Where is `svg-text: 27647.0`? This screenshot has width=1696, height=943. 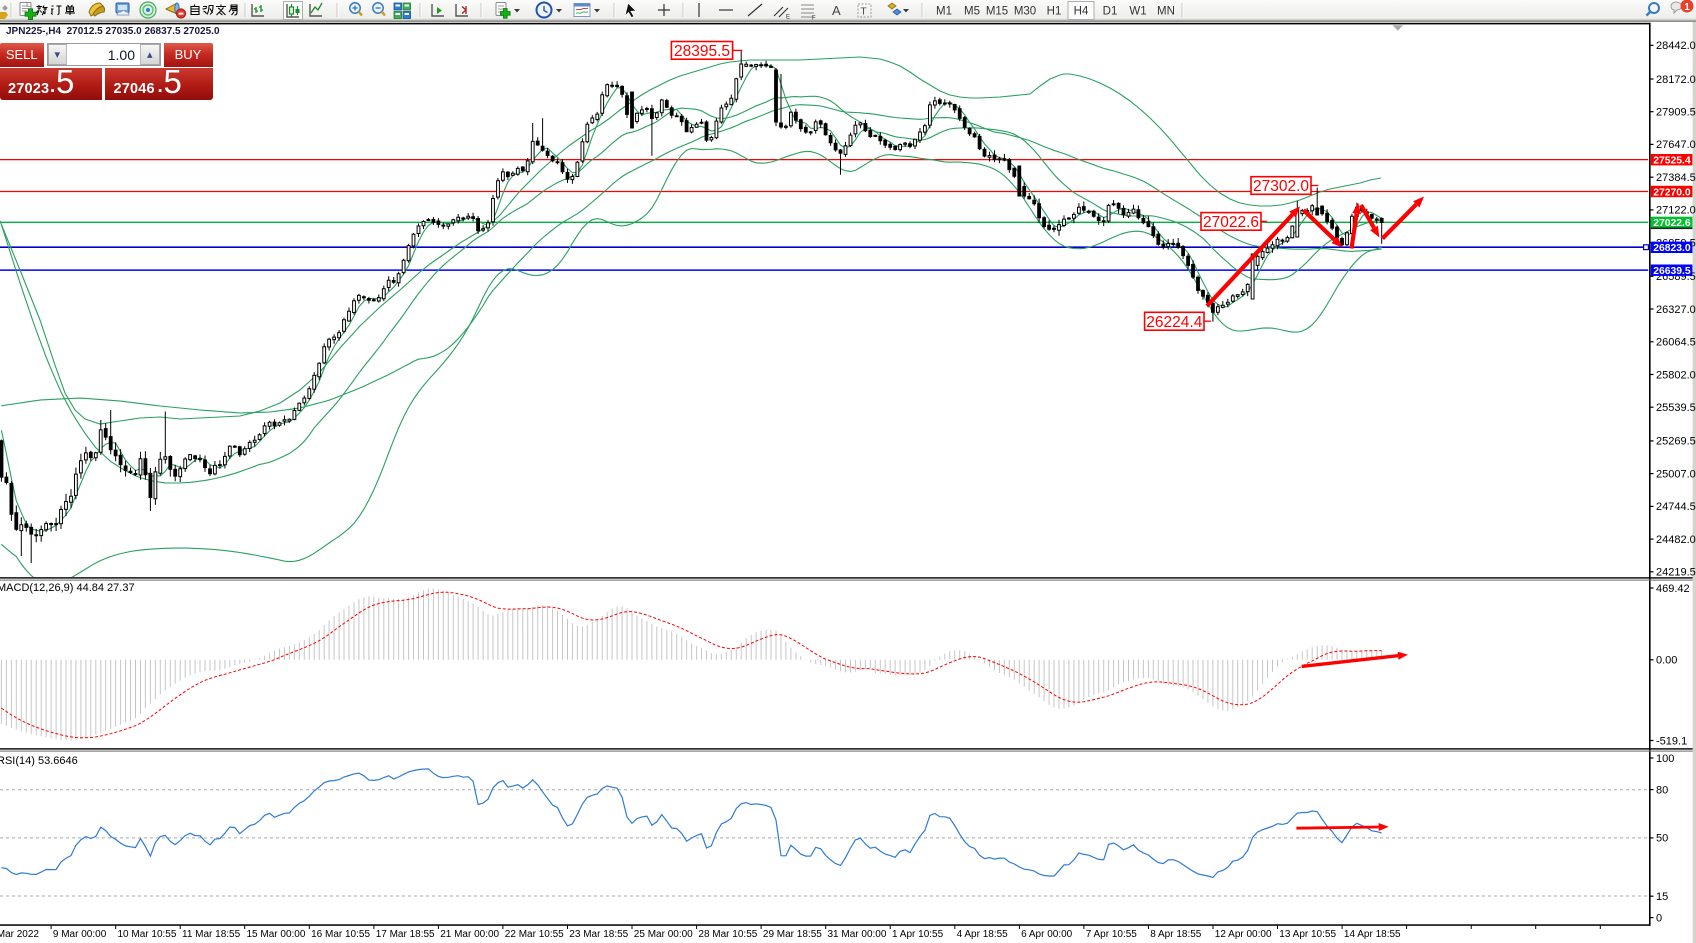
svg-text: 27647.0 is located at coordinates (1676, 145).